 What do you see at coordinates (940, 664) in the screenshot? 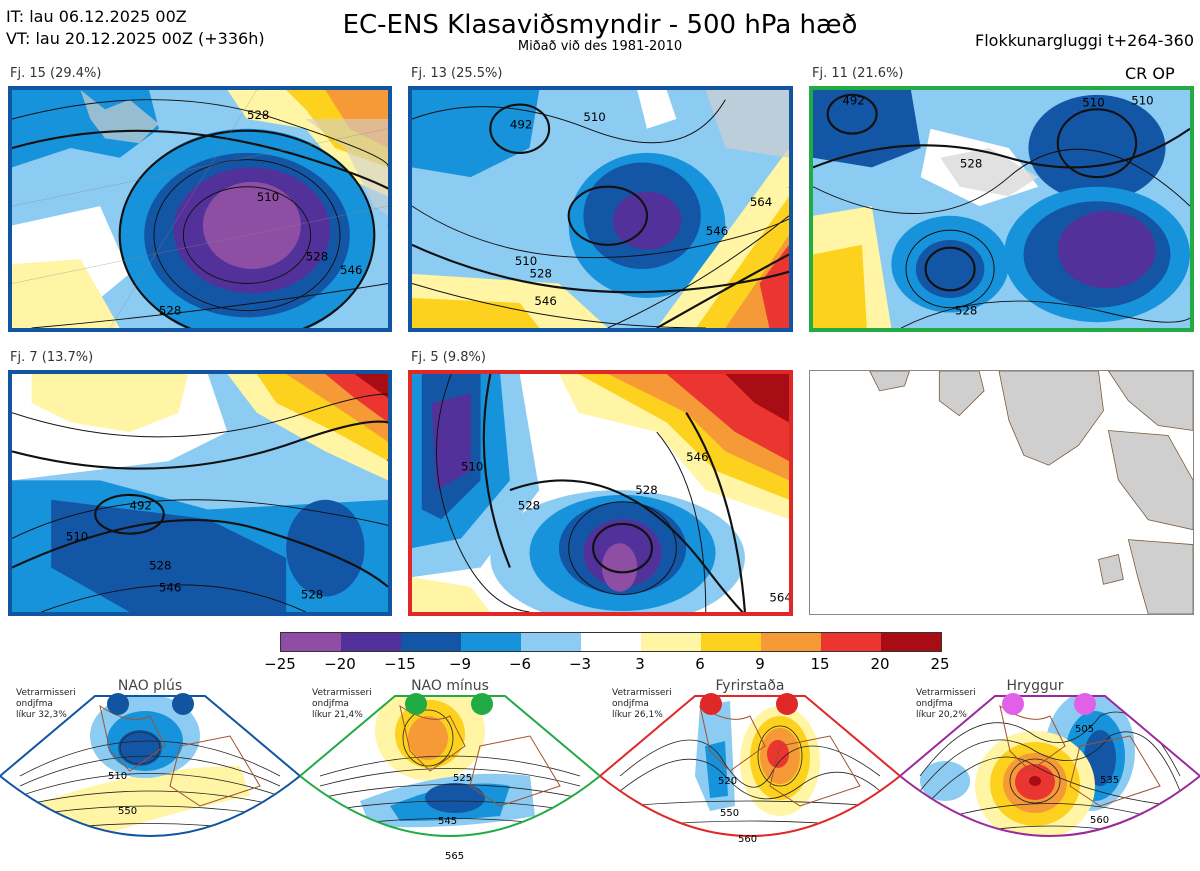
I see `colorbar-tick: 25` at bounding box center [940, 664].